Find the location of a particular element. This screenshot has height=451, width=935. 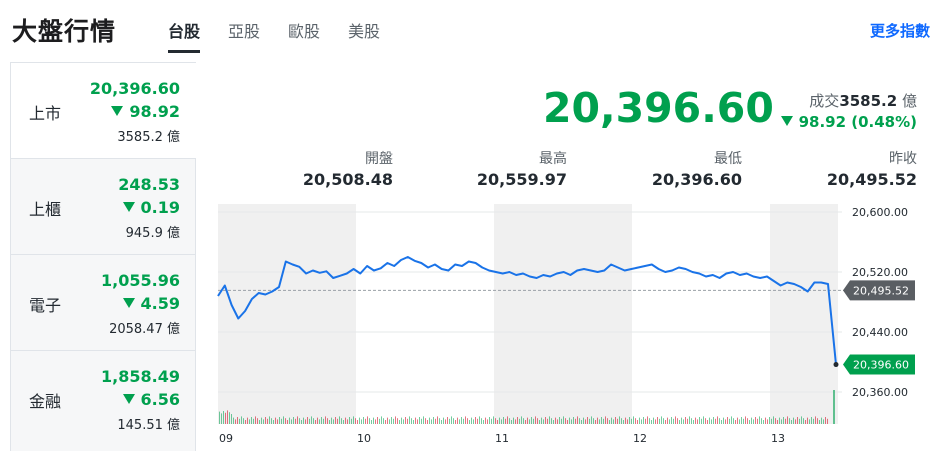

market-item-finance: 金融 1,858.49 6.56 145.51 億 is located at coordinates (103, 399).